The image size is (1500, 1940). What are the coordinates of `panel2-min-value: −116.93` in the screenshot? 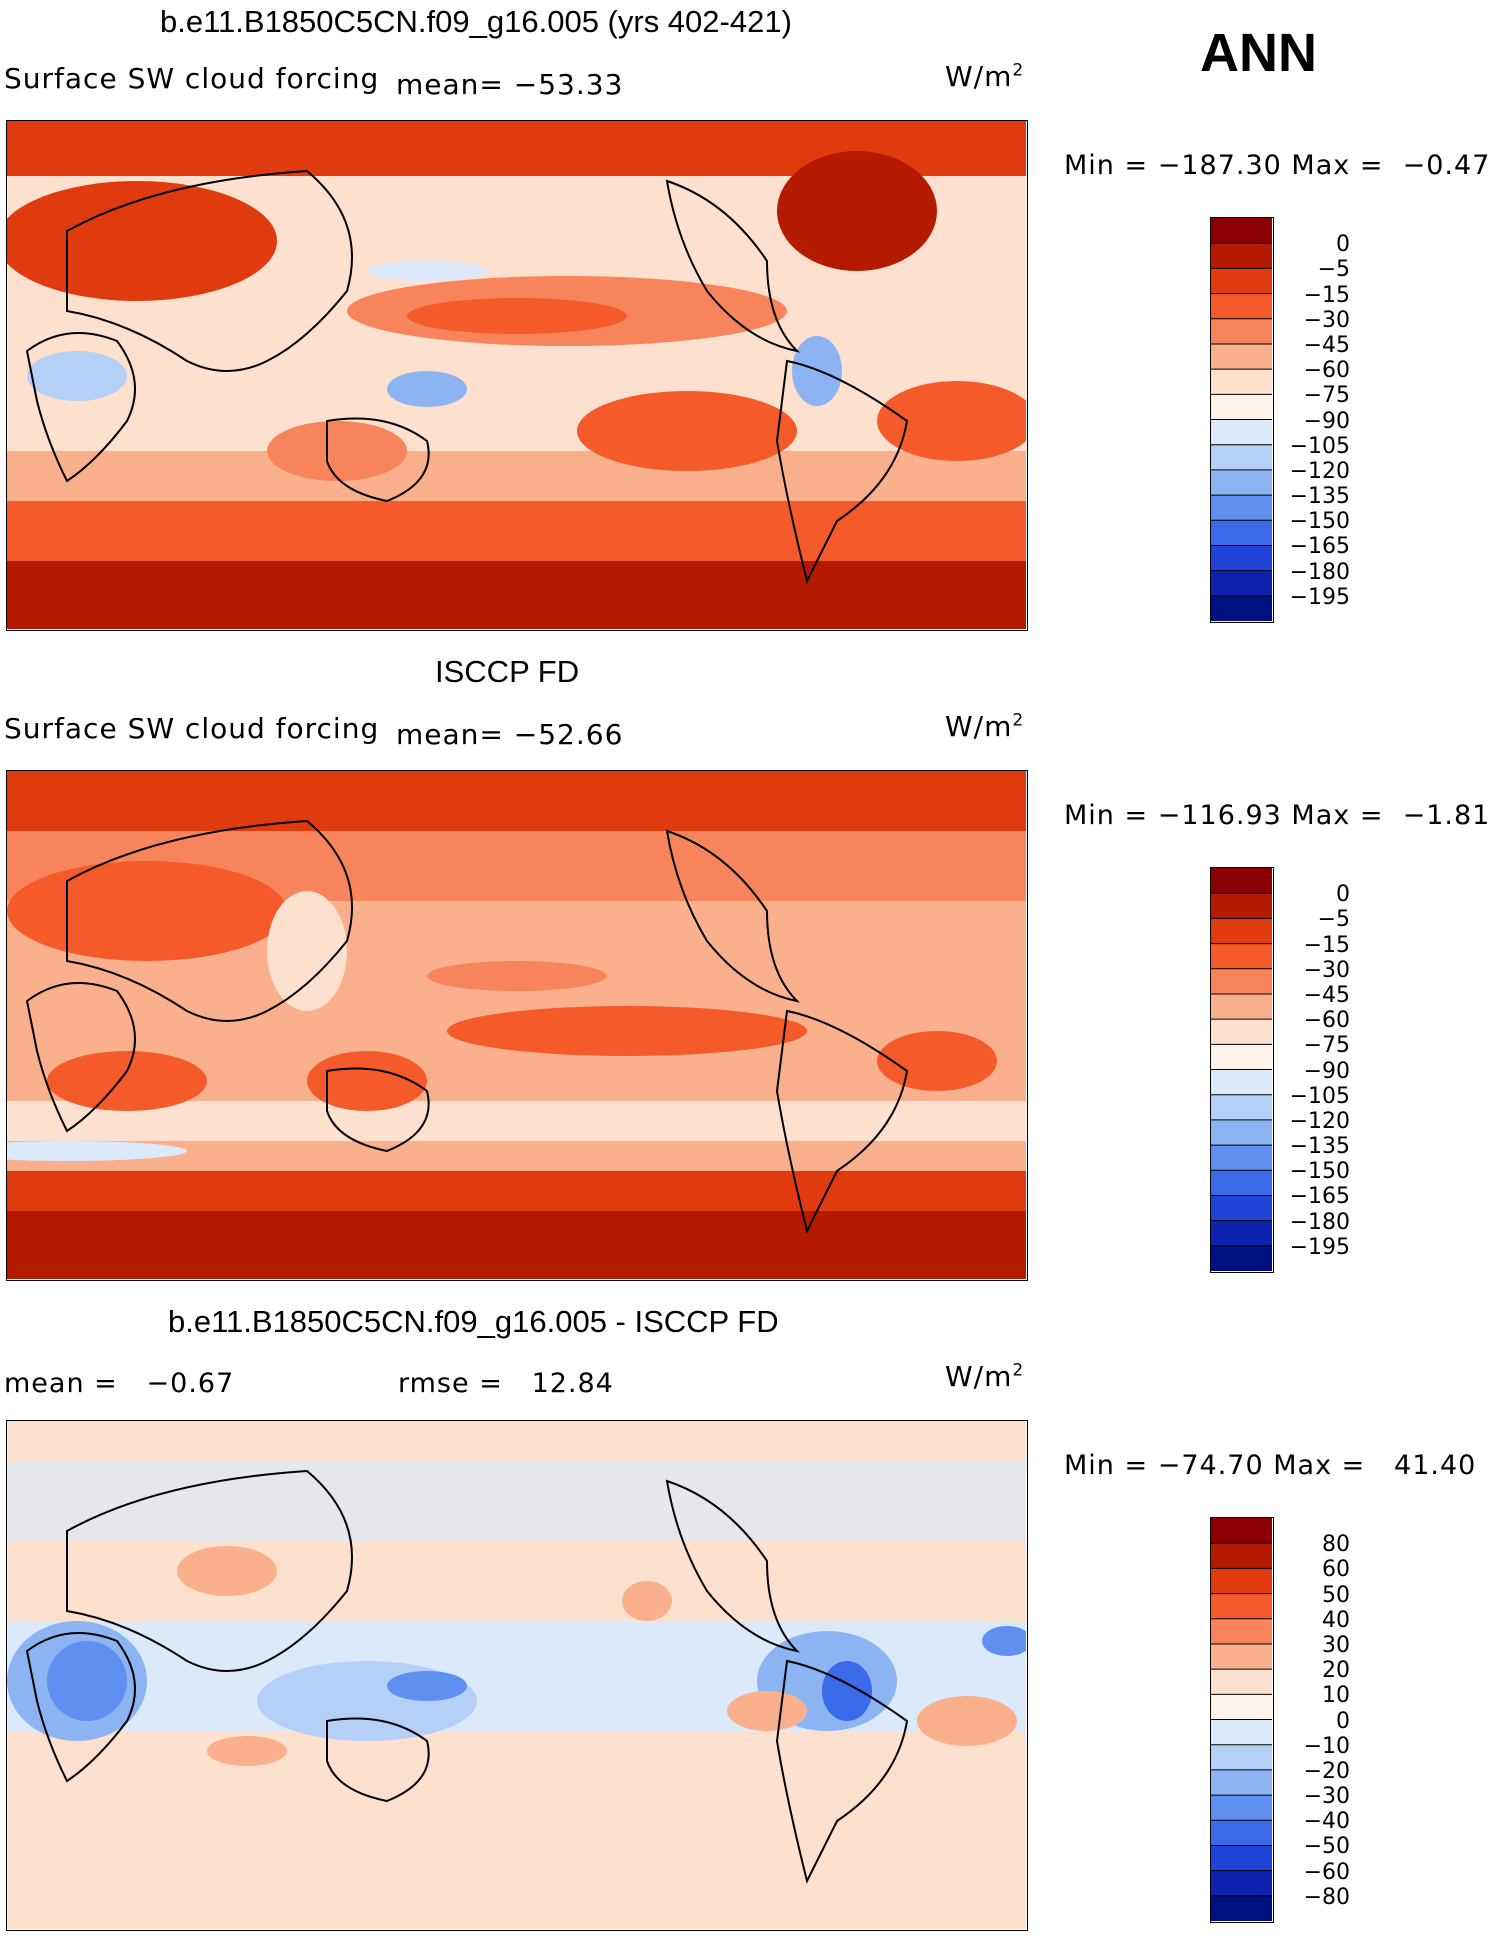 It's located at (1219, 815).